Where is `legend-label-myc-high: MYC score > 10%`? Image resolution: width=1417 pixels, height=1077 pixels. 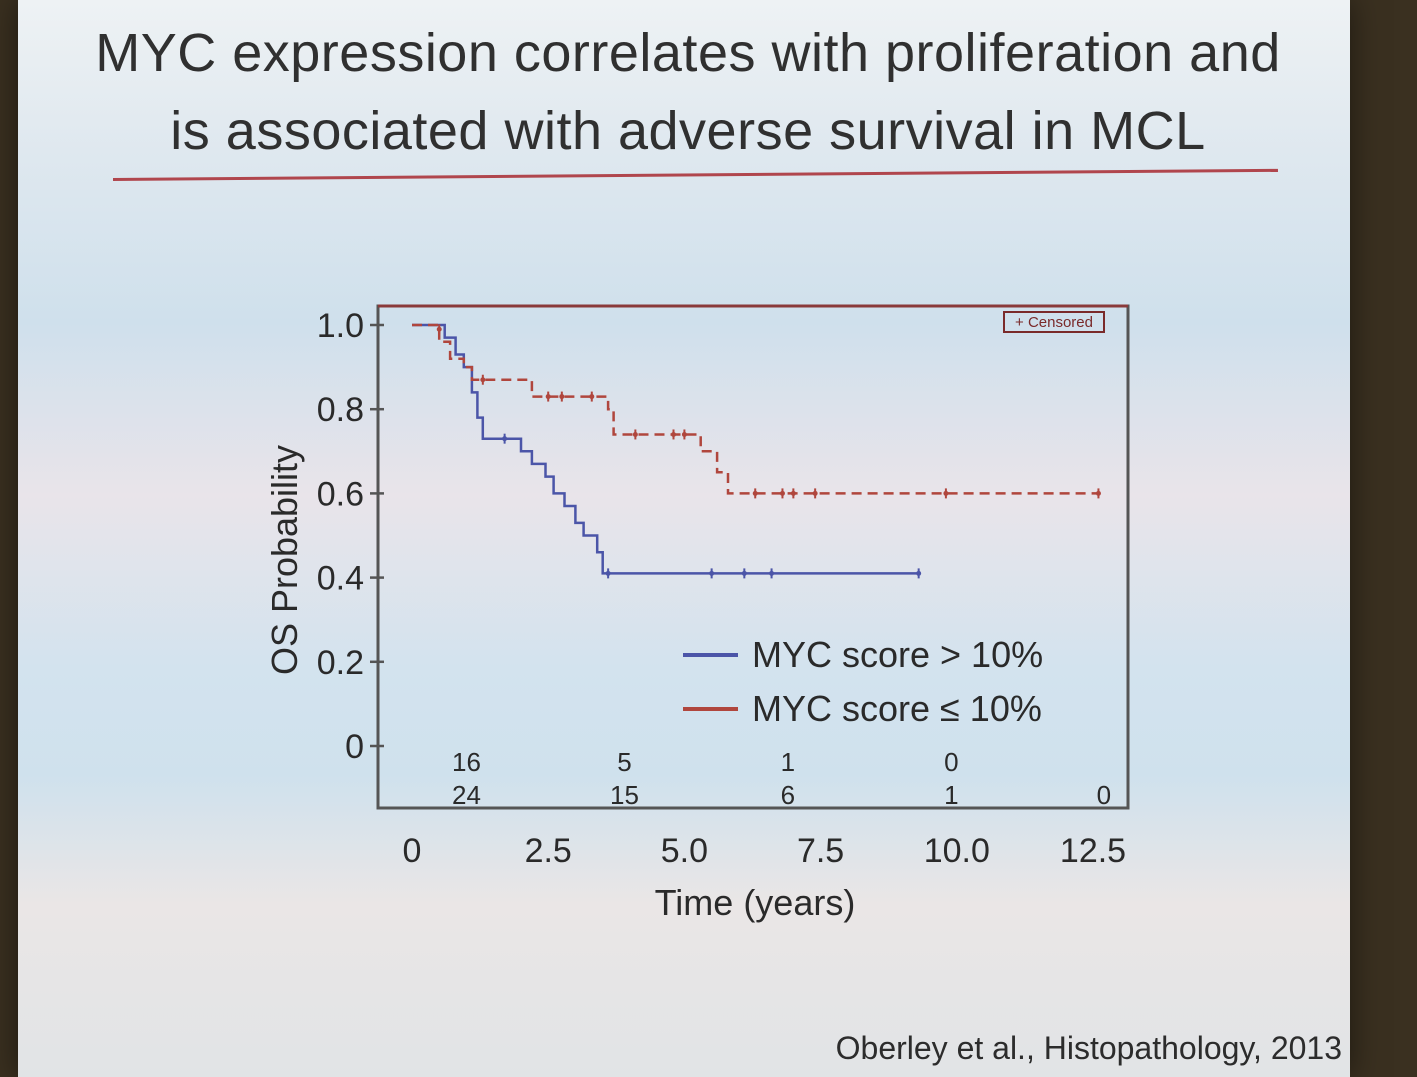 legend-label-myc-high: MYC score > 10% is located at coordinates (897, 654).